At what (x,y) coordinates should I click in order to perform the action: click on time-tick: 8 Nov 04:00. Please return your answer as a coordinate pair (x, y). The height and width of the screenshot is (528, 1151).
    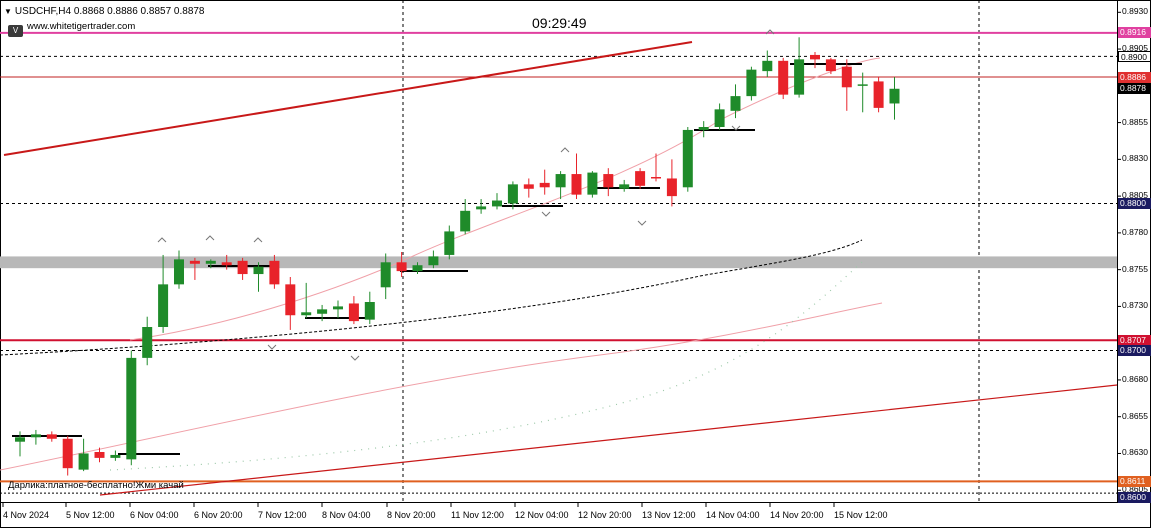
    Looking at the image, I should click on (346, 515).